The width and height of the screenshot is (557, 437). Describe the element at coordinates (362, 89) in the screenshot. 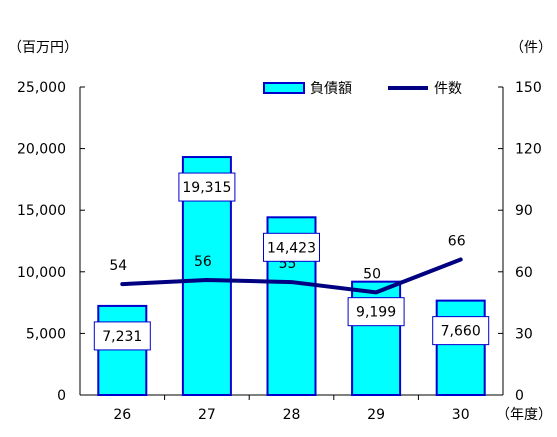

I see `legend: 負債額 件数` at that location.